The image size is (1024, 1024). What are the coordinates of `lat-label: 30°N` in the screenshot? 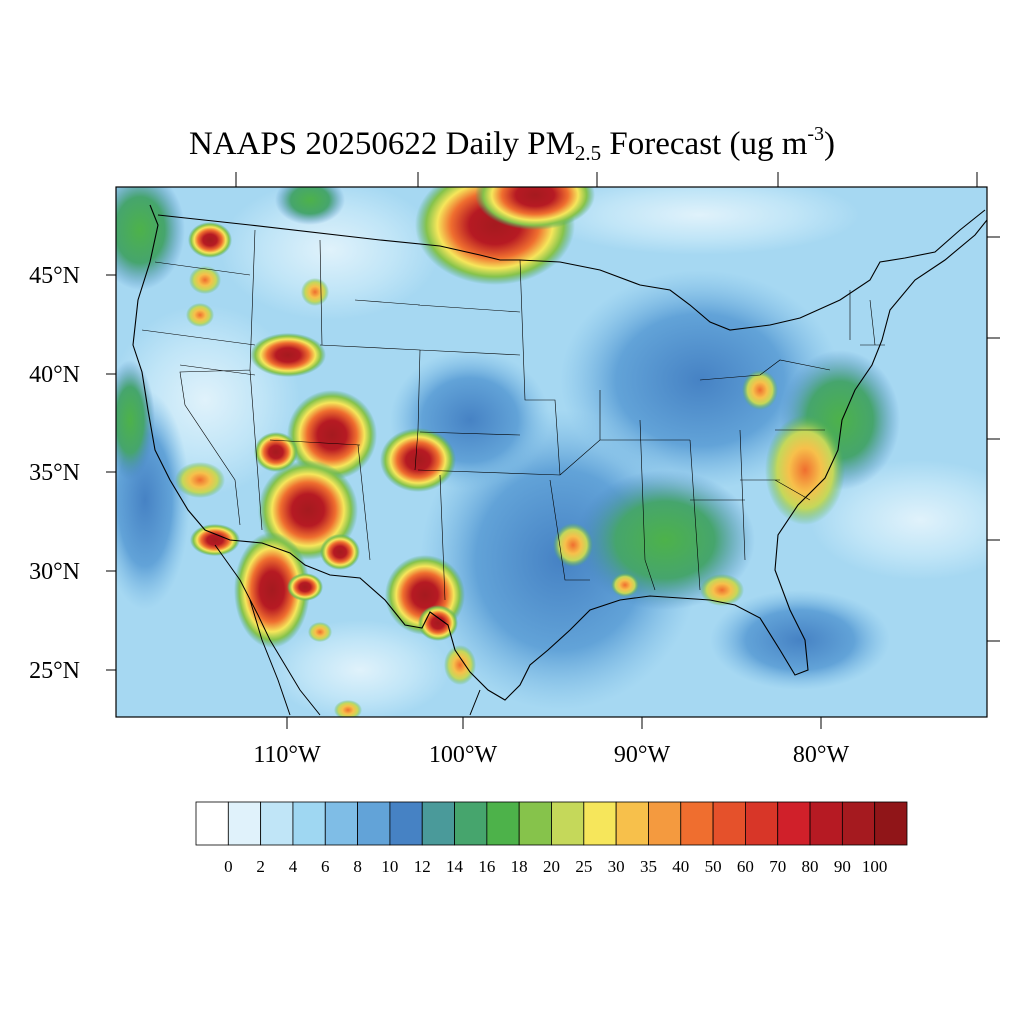 It's located at (54, 572).